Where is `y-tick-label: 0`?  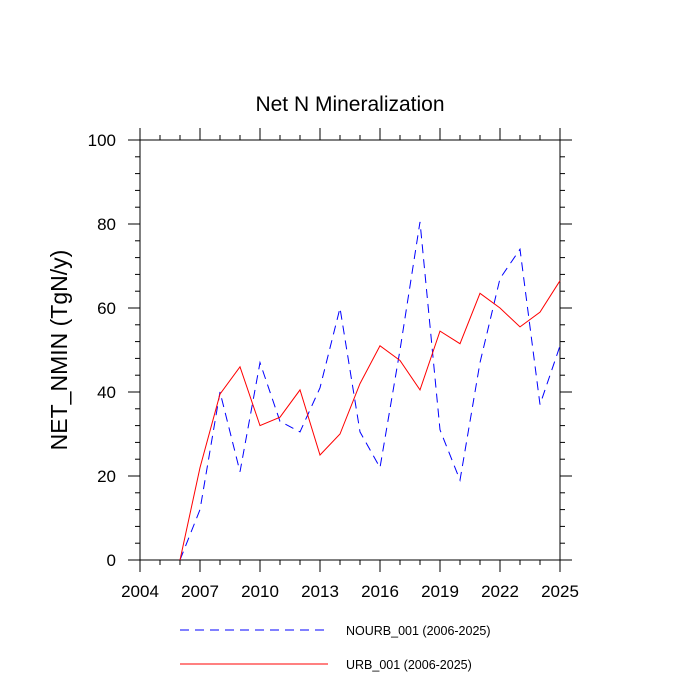
y-tick-label: 0 is located at coordinates (111, 560).